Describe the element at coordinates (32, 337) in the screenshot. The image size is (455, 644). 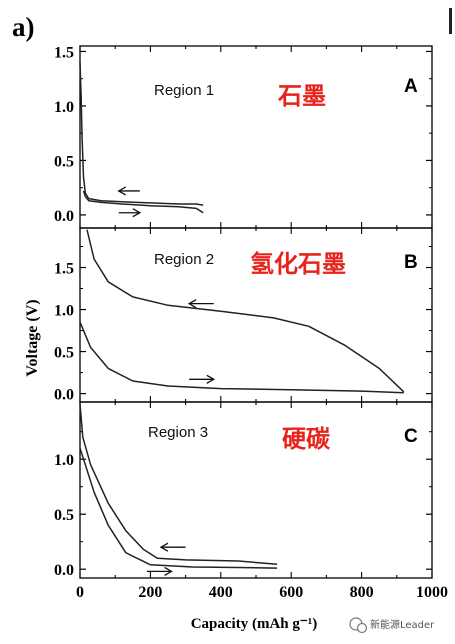
I see `y-axis-label: Voltage (V)` at that location.